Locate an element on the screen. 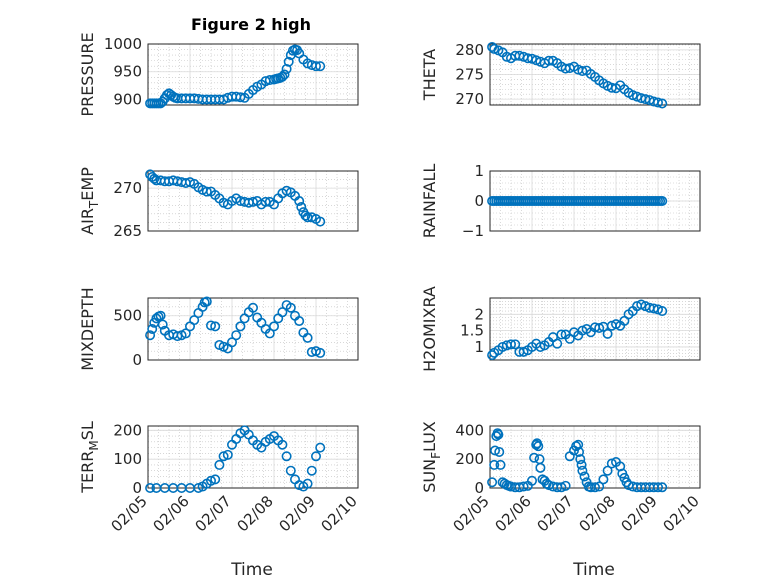 The height and width of the screenshot is (583, 778). subplot-rainfall: −1 0 1 RAINFALL is located at coordinates (560, 201).